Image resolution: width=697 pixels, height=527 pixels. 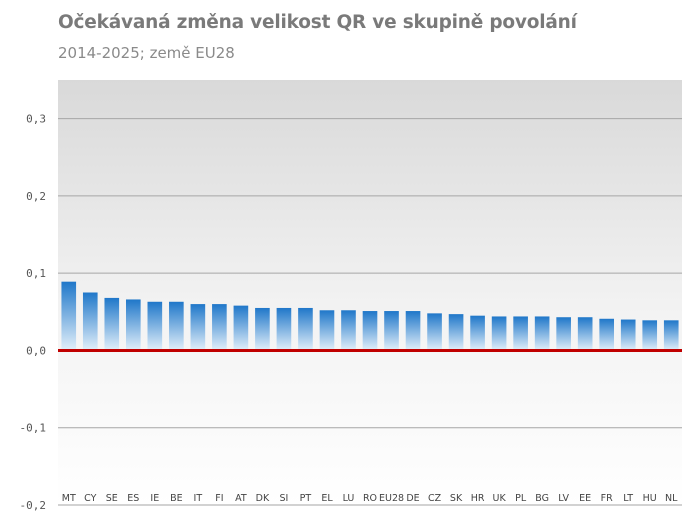 What do you see at coordinates (542, 498) in the screenshot?
I see `x-tick-label: BG` at bounding box center [542, 498].